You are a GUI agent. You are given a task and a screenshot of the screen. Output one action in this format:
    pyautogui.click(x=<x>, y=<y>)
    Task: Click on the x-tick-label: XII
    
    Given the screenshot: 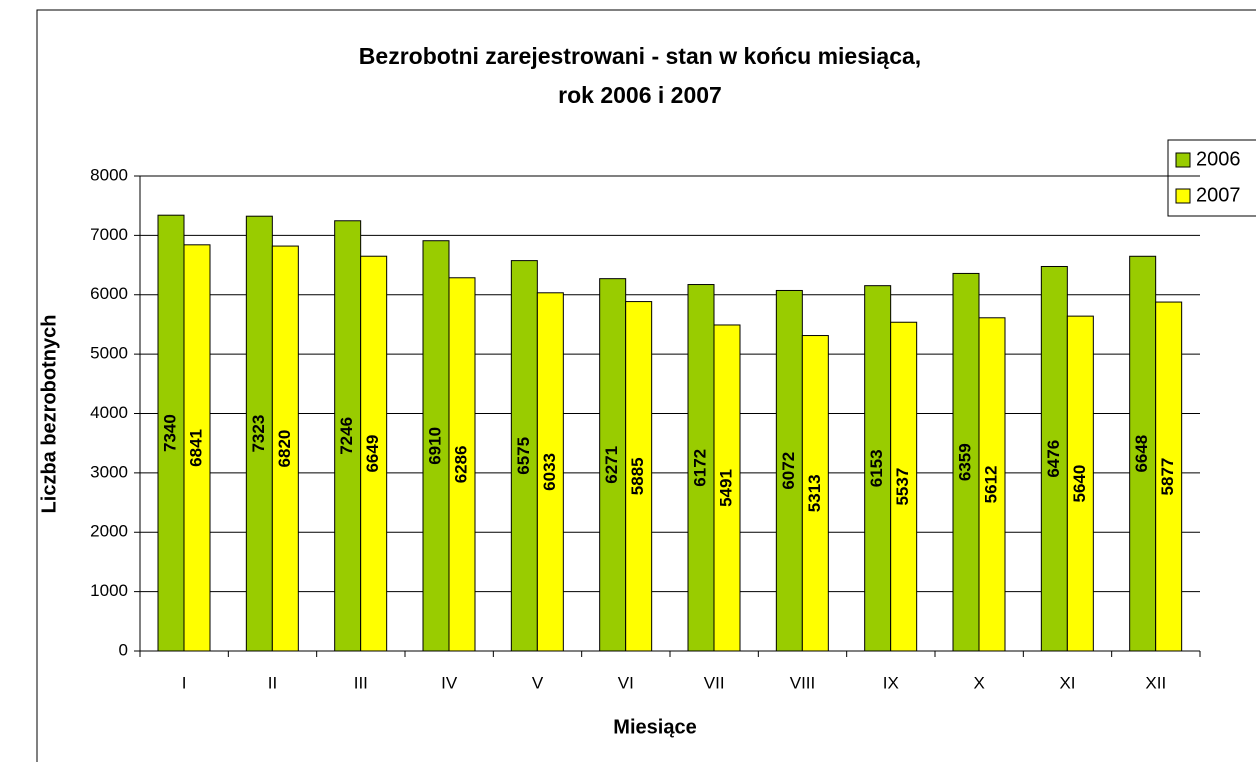 What is the action you would take?
    pyautogui.click(x=1155, y=682)
    